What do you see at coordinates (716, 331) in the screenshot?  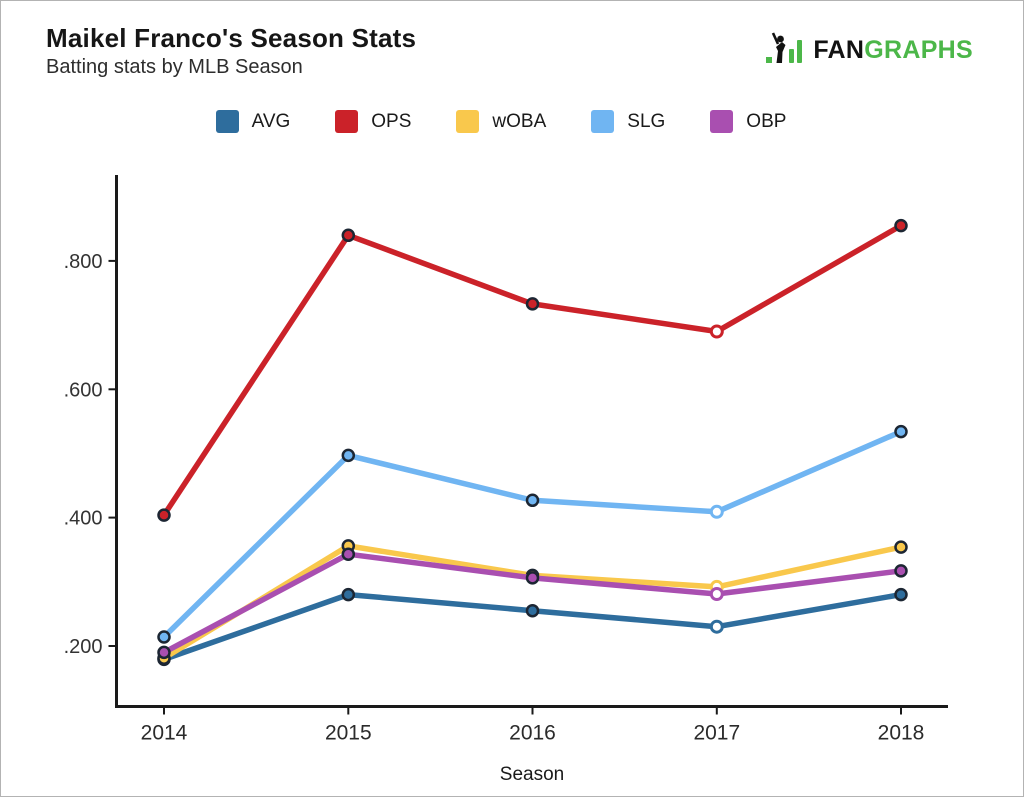 I see `marker-ops-2017` at bounding box center [716, 331].